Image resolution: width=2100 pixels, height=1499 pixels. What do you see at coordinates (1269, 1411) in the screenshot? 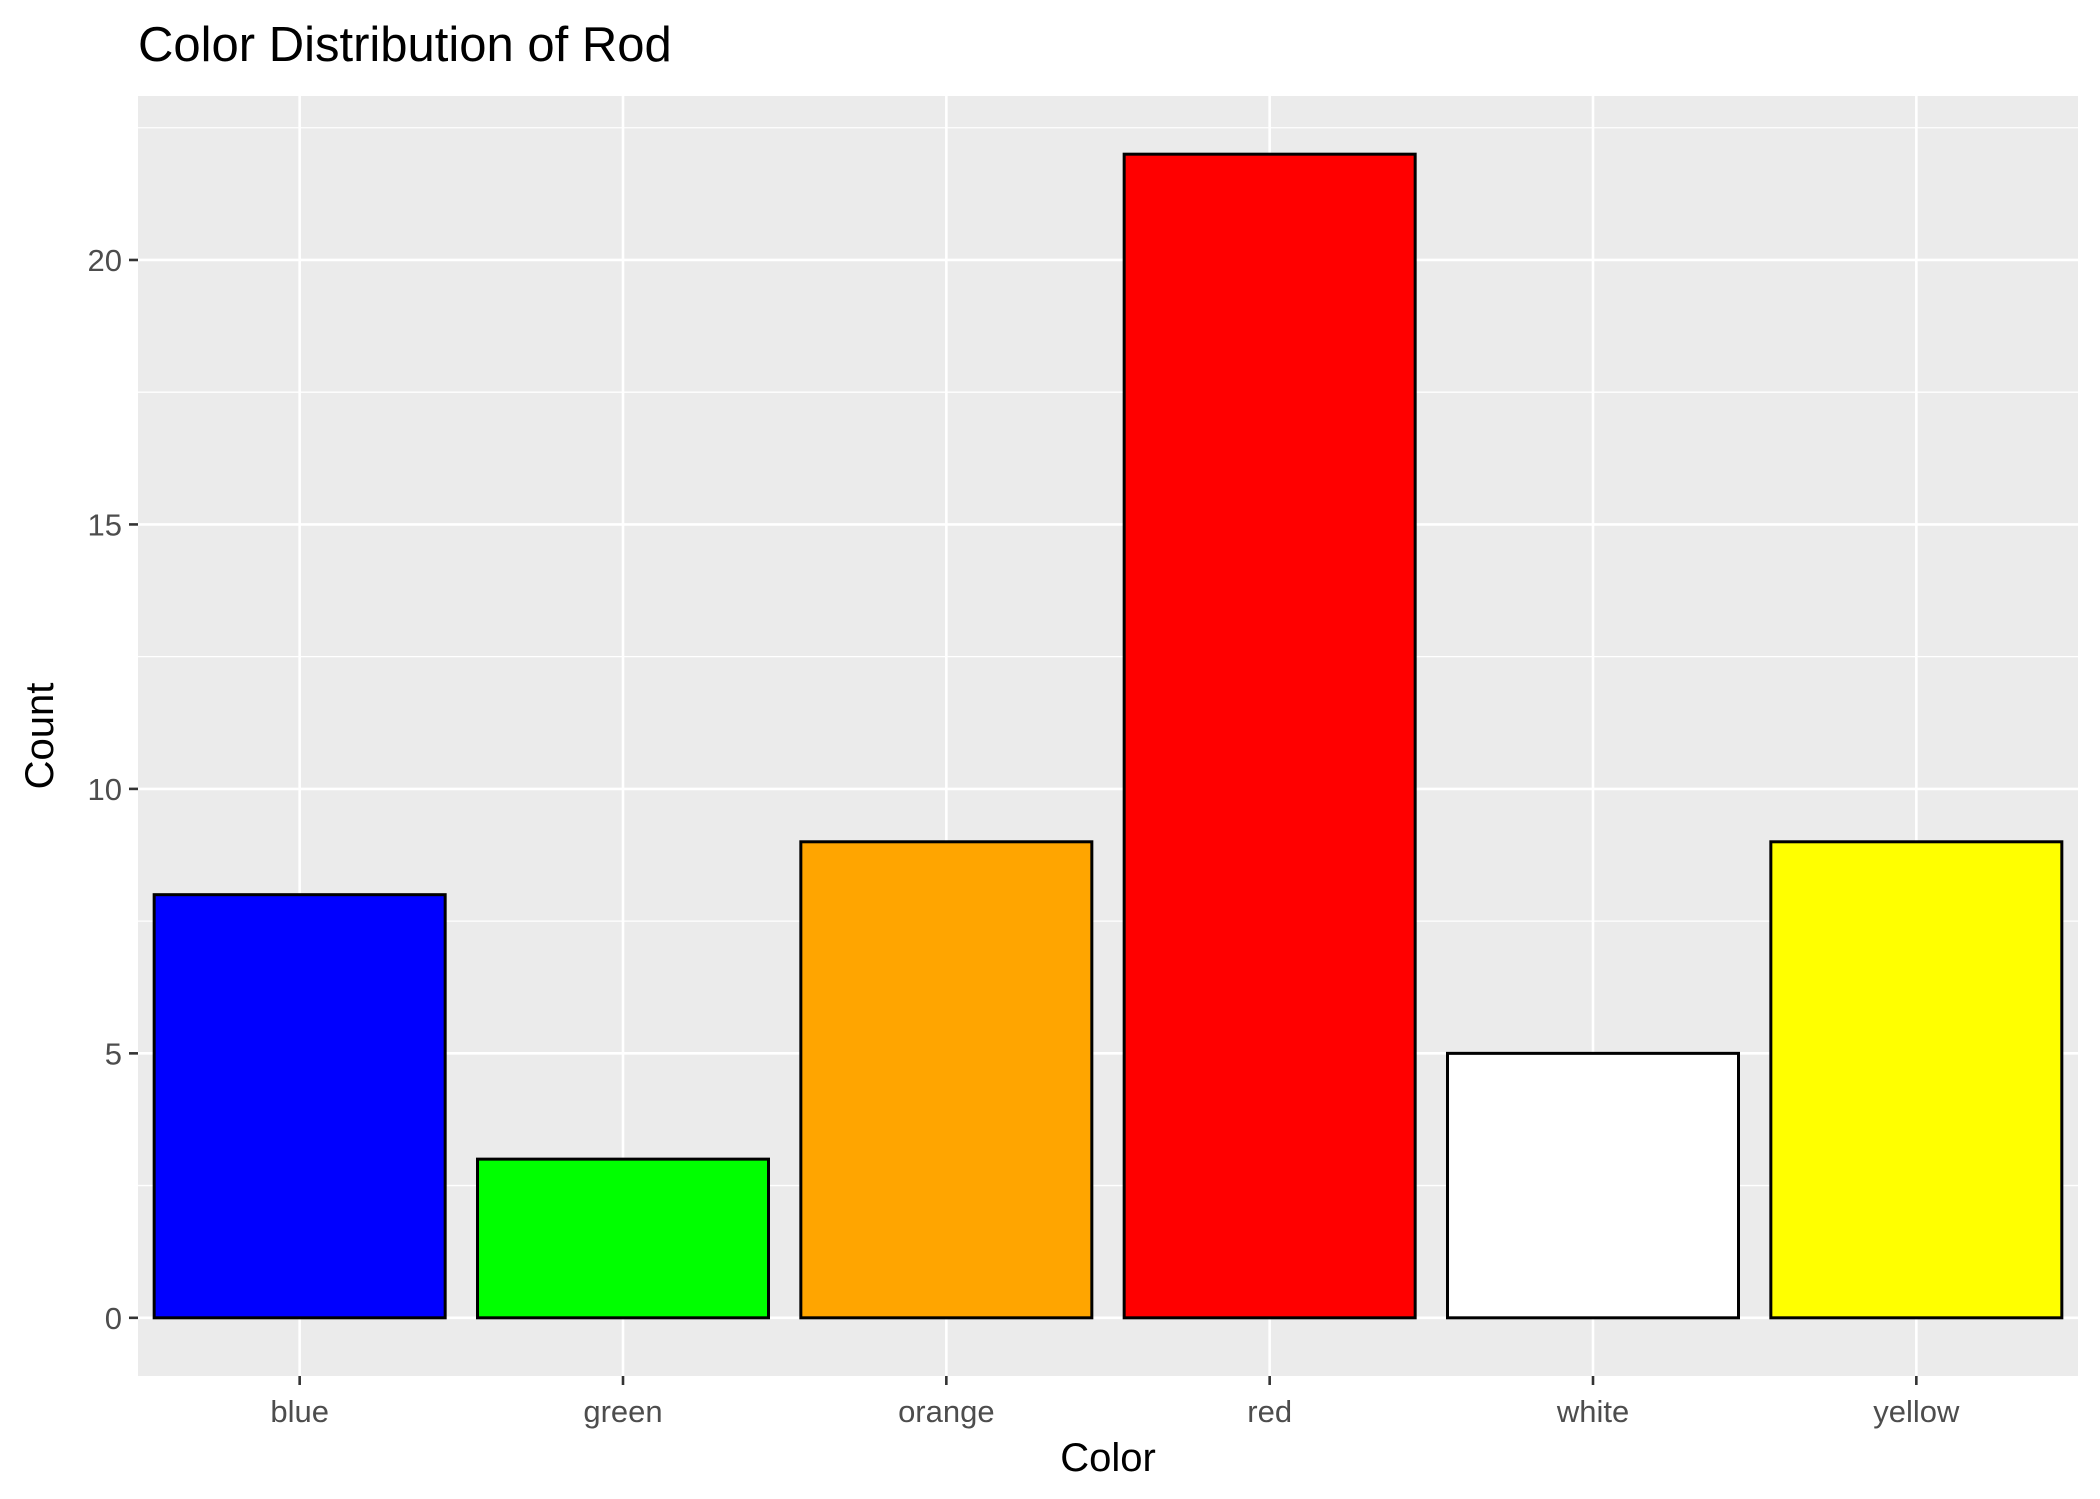
I see `x-tick-label: red` at bounding box center [1269, 1411].